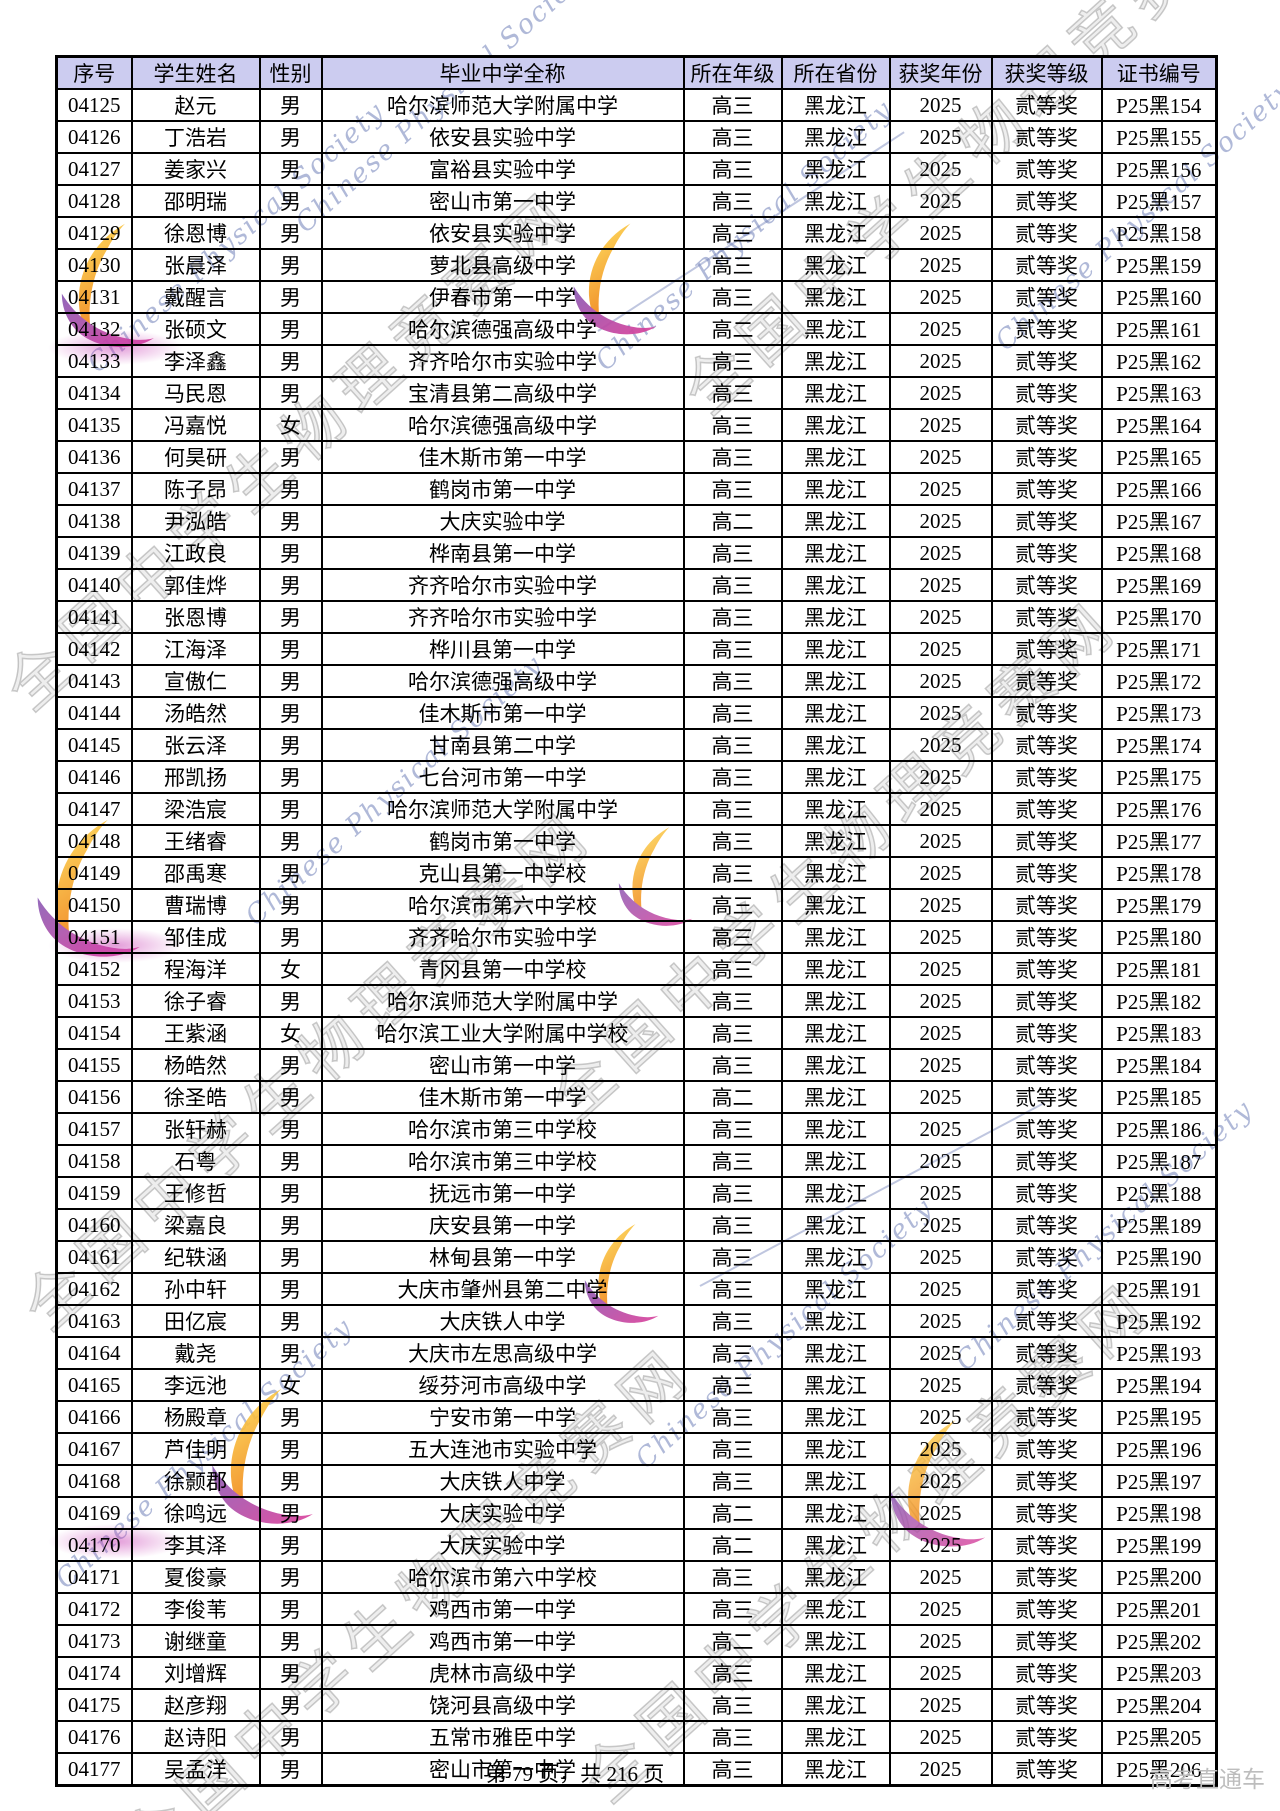 Image resolution: width=1280 pixels, height=1811 pixels. What do you see at coordinates (502, 1545) in the screenshot?
I see `cell-school: 大庆实验中学` at bounding box center [502, 1545].